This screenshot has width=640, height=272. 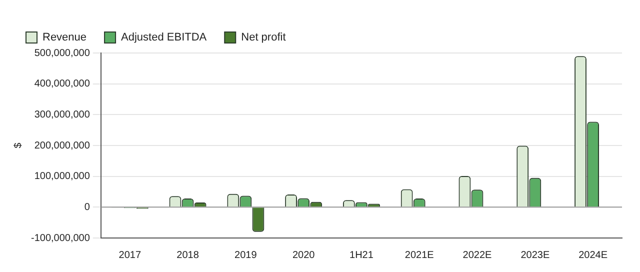 What do you see at coordinates (164, 38) in the screenshot?
I see `legend-label: Adjusted EBITDA` at bounding box center [164, 38].